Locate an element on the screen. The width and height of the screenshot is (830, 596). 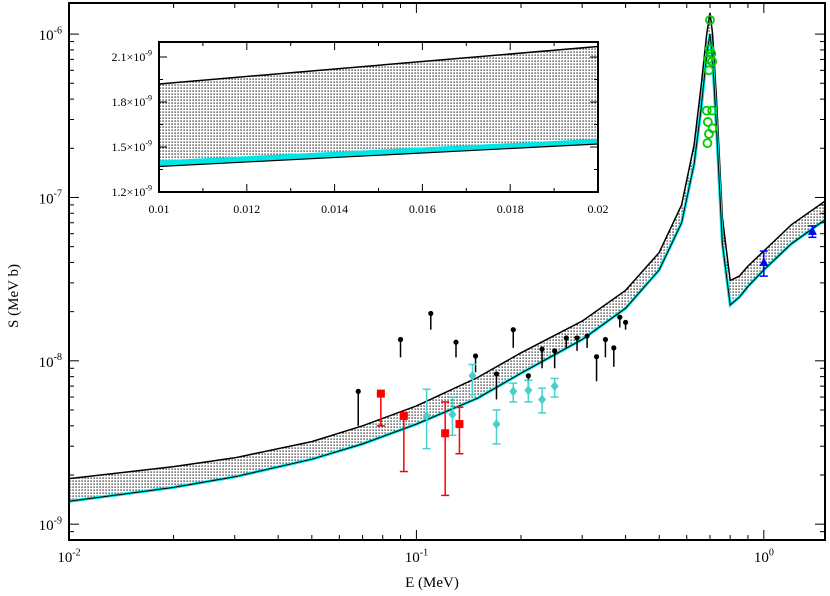
y-tick-label: 10⁻⁸ is located at coordinates (50, 361).